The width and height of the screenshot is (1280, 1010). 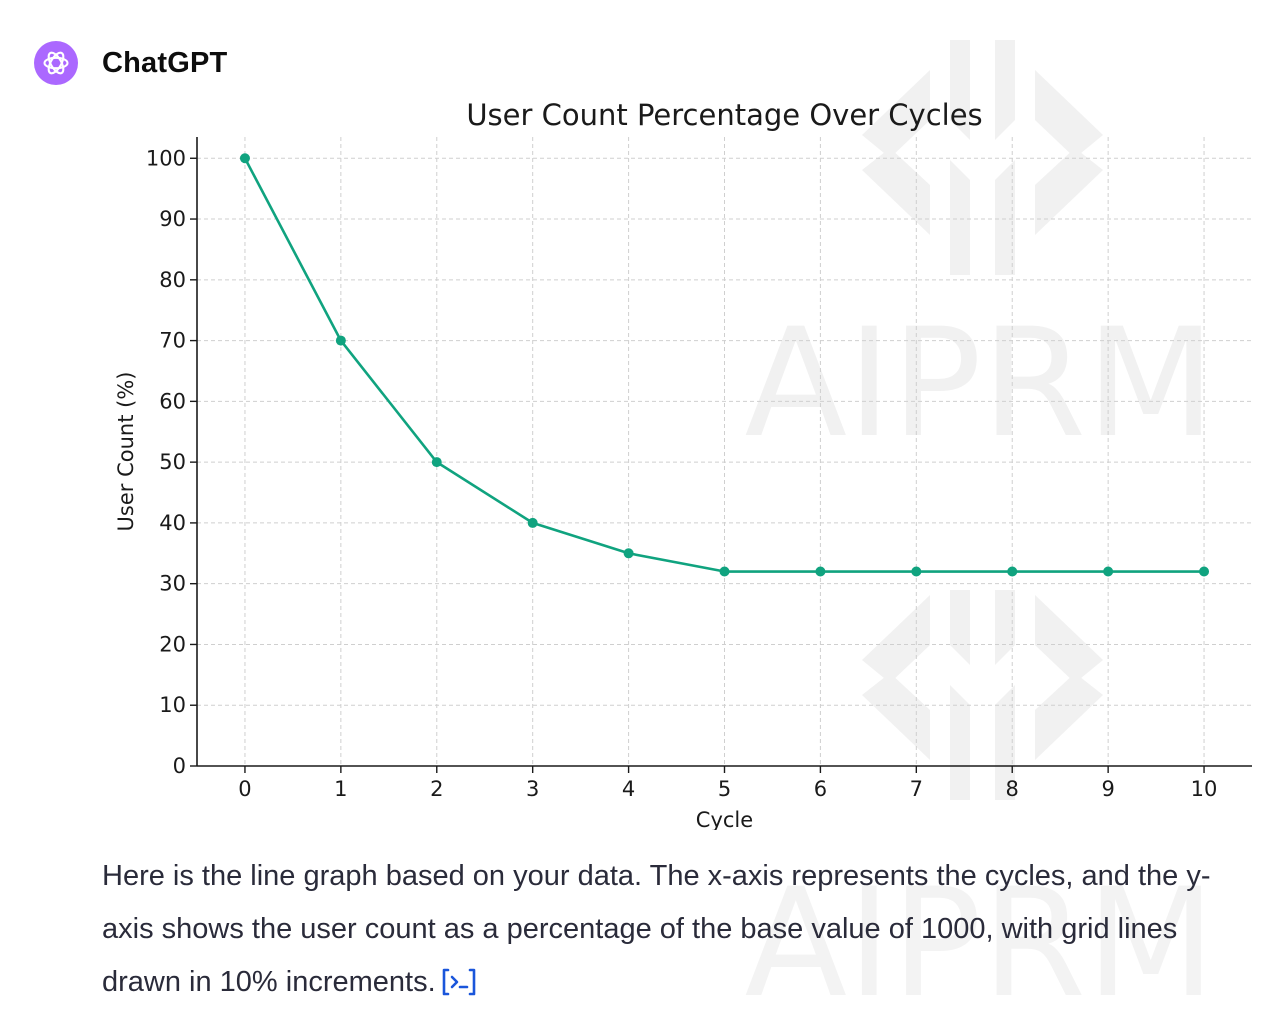 I want to click on y-axis-label: User Count (%), so click(x=126, y=452).